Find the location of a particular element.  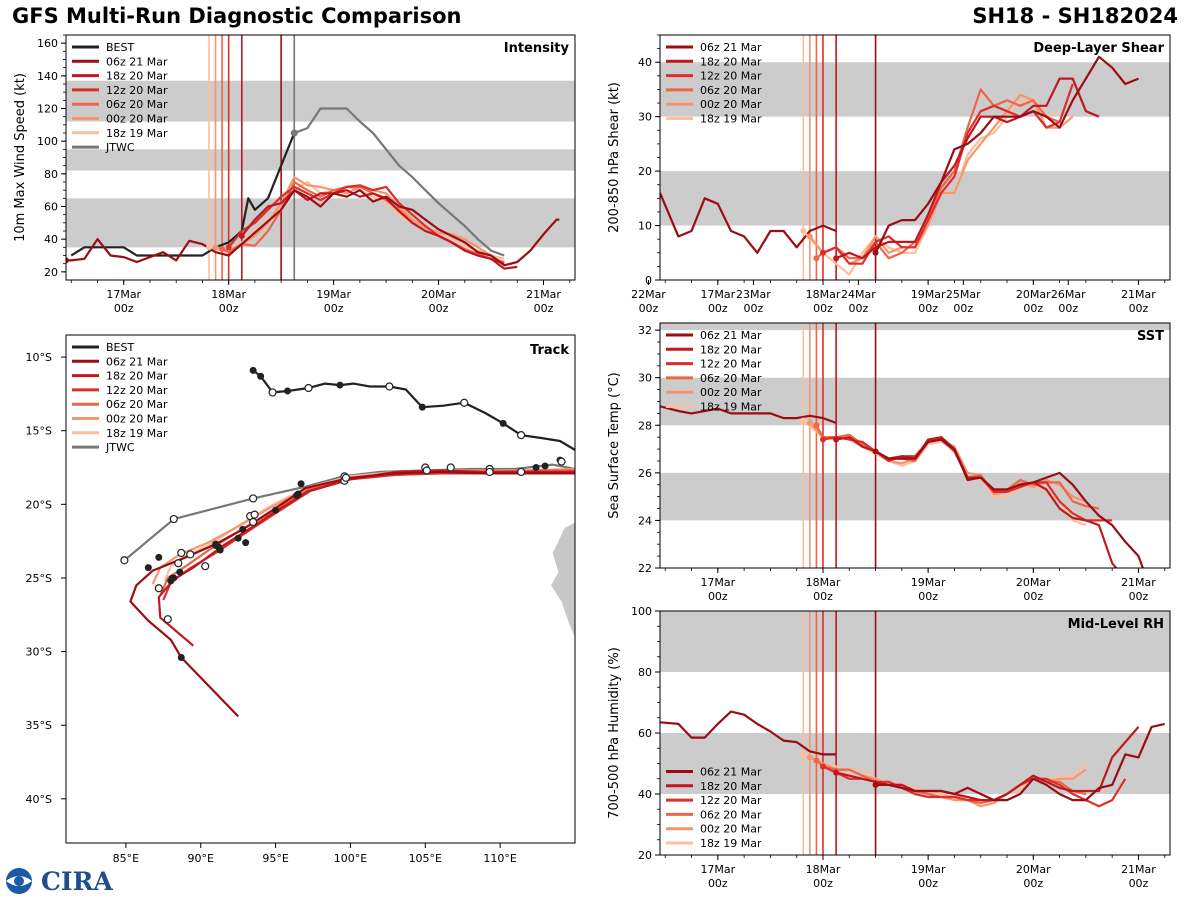

x-tick-label: 26Mar is located at coordinates (1068, 294).